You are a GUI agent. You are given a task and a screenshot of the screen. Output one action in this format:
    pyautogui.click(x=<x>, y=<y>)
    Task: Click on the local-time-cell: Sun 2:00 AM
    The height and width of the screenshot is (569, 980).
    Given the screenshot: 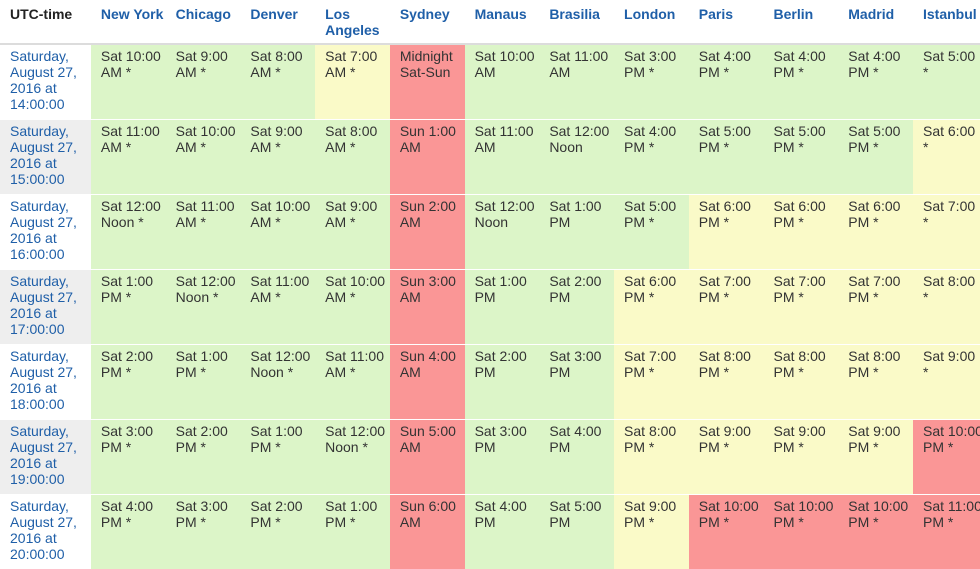 What is the action you would take?
    pyautogui.click(x=427, y=231)
    